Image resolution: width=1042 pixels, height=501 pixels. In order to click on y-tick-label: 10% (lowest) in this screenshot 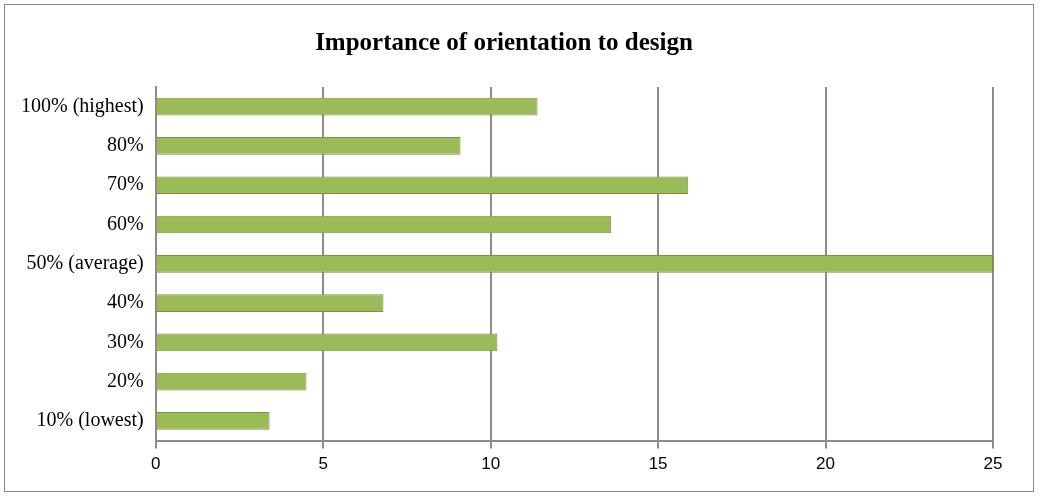, I will do `click(90, 420)`.